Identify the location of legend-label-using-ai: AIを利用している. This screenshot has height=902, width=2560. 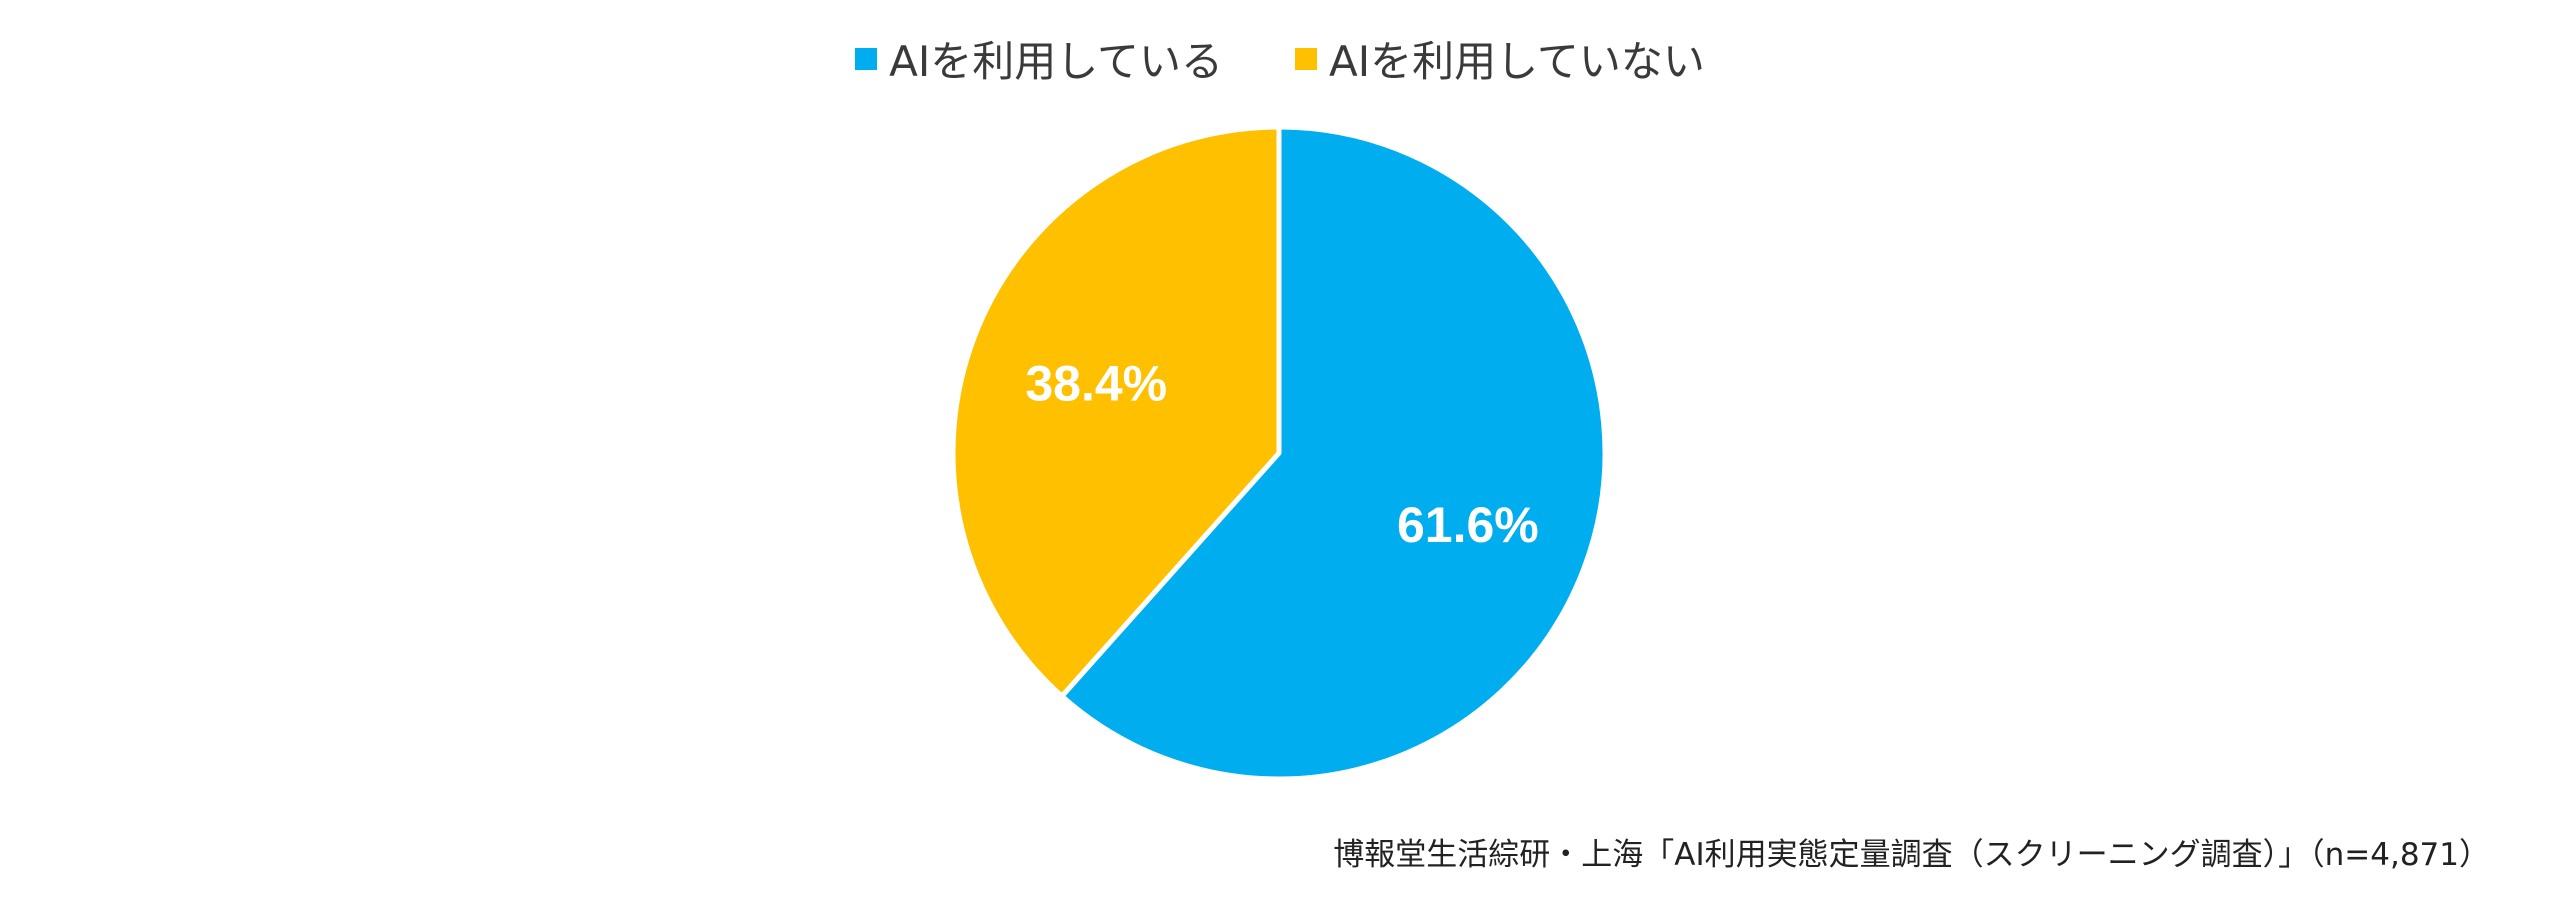
(1056, 61).